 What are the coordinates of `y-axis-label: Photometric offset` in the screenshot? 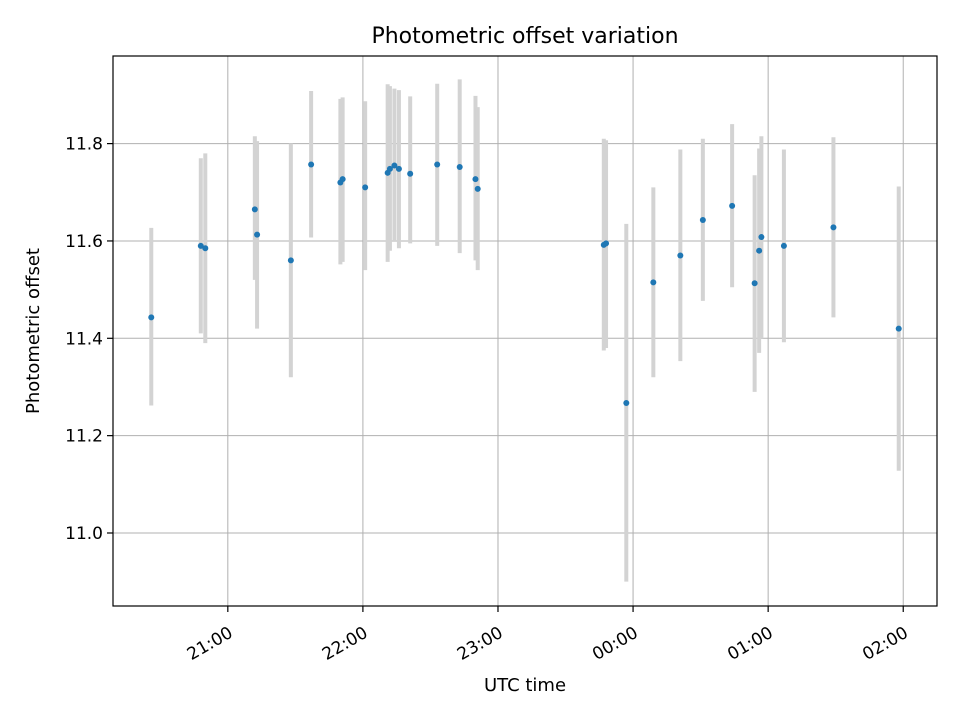 It's located at (33, 331).